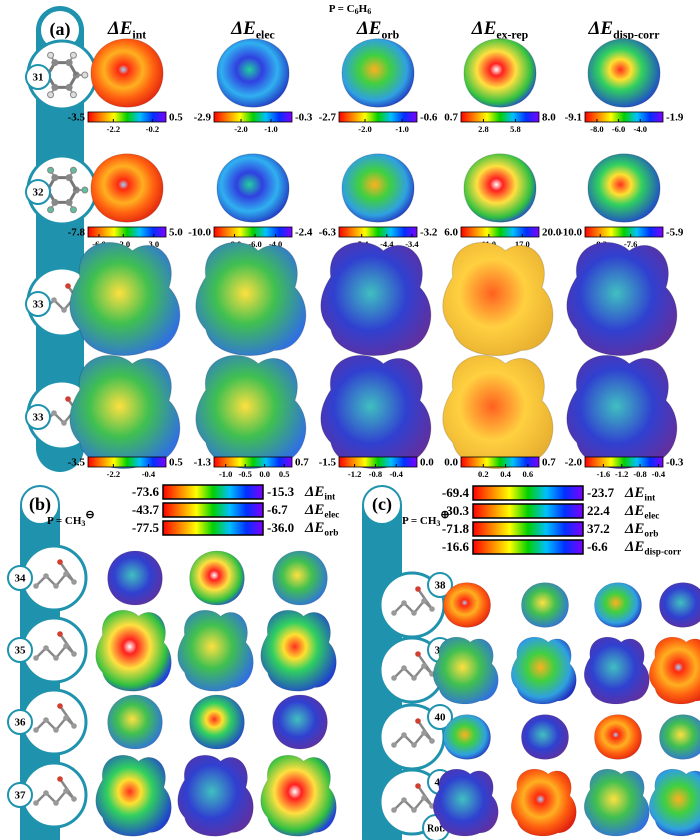 This screenshot has width=700, height=840. What do you see at coordinates (574, 463) in the screenshot?
I see `scale-min: -2.0` at bounding box center [574, 463].